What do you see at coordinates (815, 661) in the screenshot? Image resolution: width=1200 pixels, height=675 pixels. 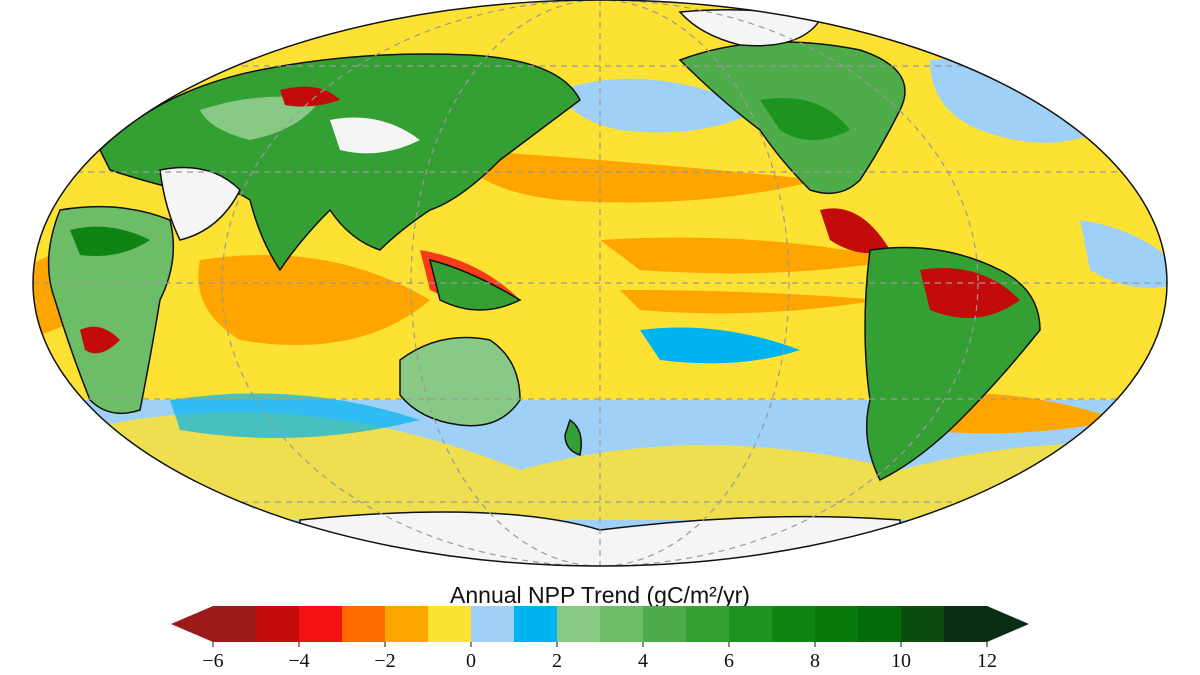 I see `colorbar-tick-label: 8` at bounding box center [815, 661].